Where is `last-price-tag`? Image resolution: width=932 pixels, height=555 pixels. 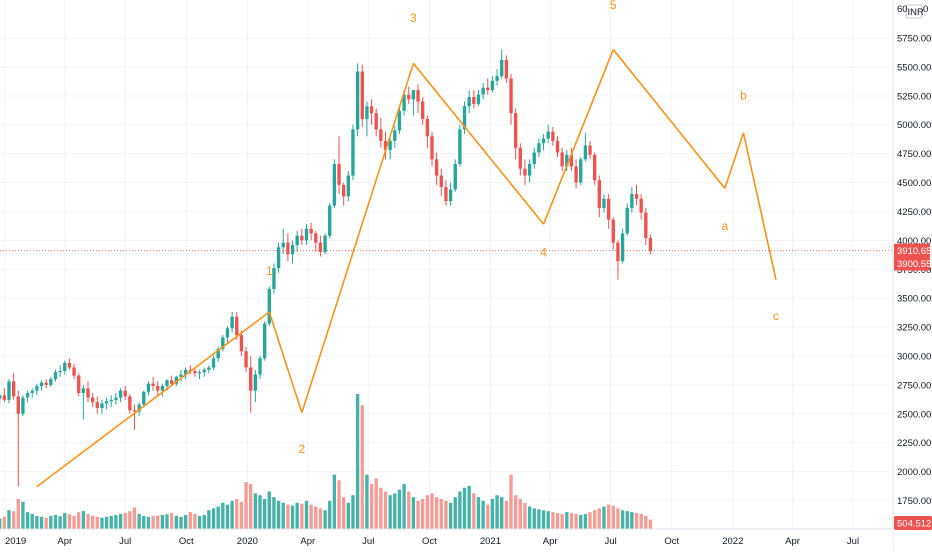
last-price-tag is located at coordinates (912, 250).